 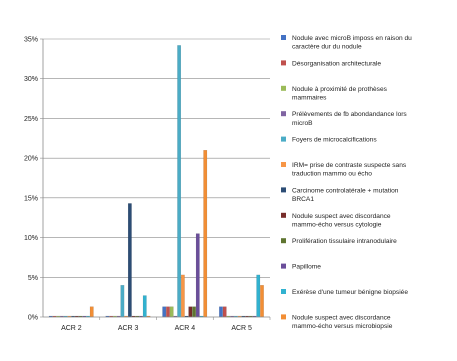 What do you see at coordinates (31, 159) in the screenshot?
I see `y-tick-label: 20%` at bounding box center [31, 159].